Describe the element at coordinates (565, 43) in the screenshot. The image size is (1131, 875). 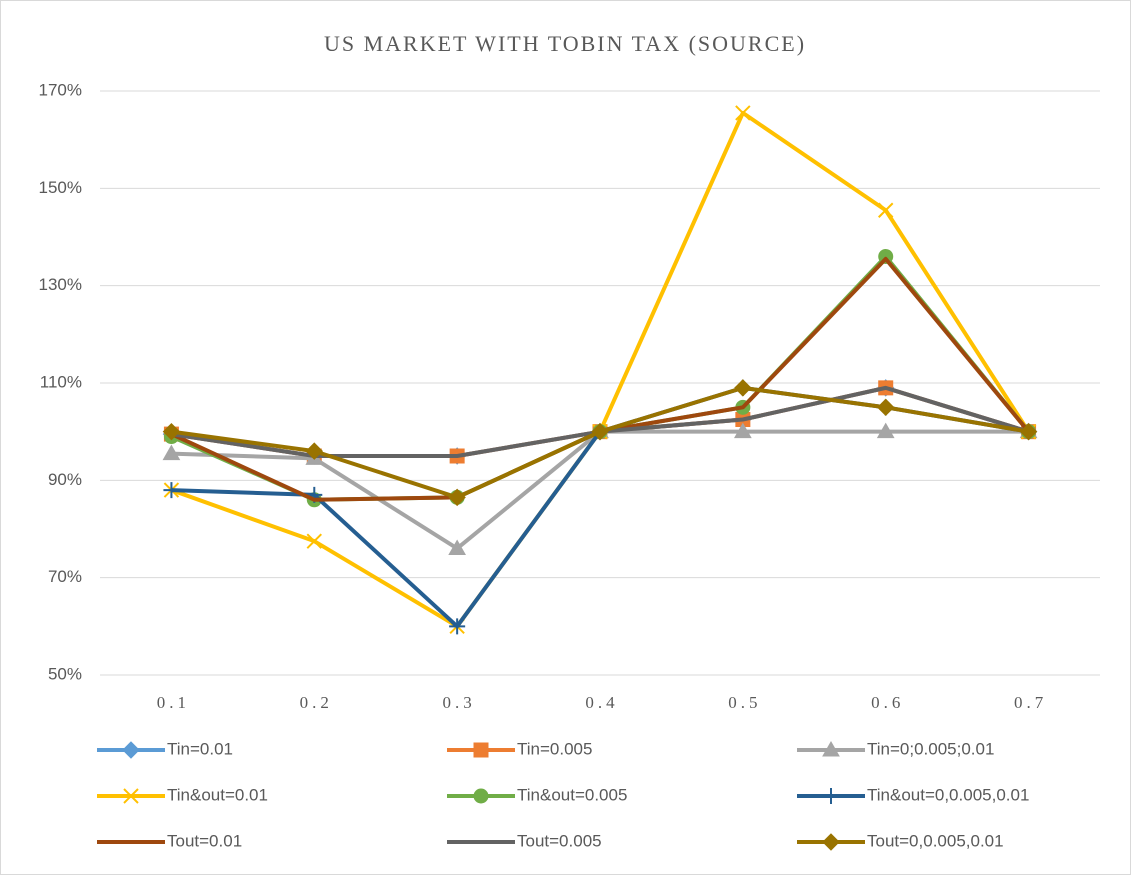
I see `chart-title: US MARKET WITH TOBIN TAX (SOURCE)` at that location.